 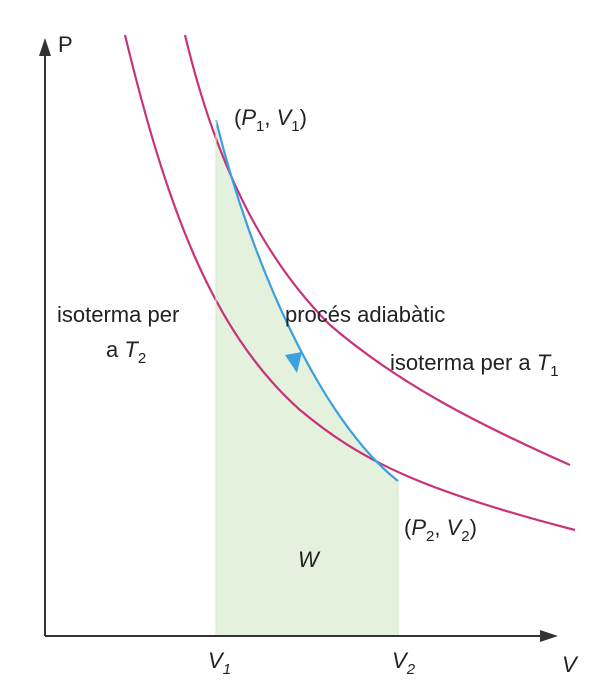 I want to click on isotherm-t2-label-line2: a T2, so click(x=126, y=352).